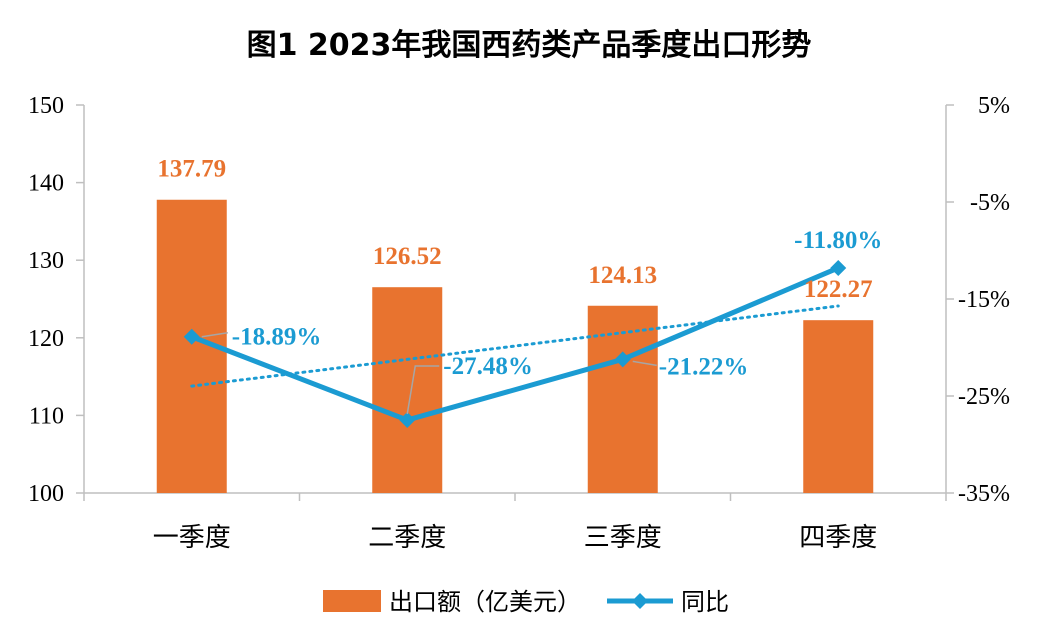 This screenshot has width=1059, height=643. What do you see at coordinates (990, 203) in the screenshot?
I see `right-tick-label: -5%` at bounding box center [990, 203].